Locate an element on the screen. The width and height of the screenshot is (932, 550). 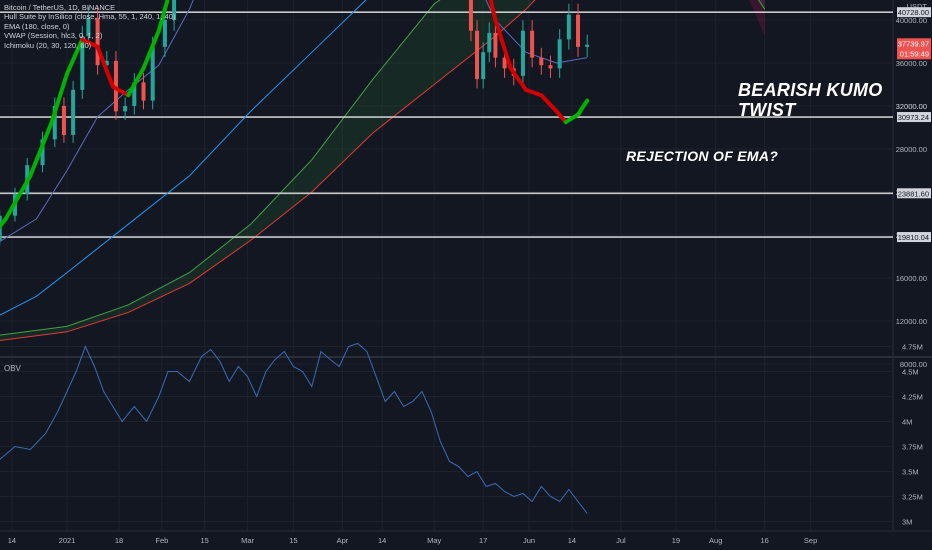
obv-tick-label: 4.25M is located at coordinates (912, 397).